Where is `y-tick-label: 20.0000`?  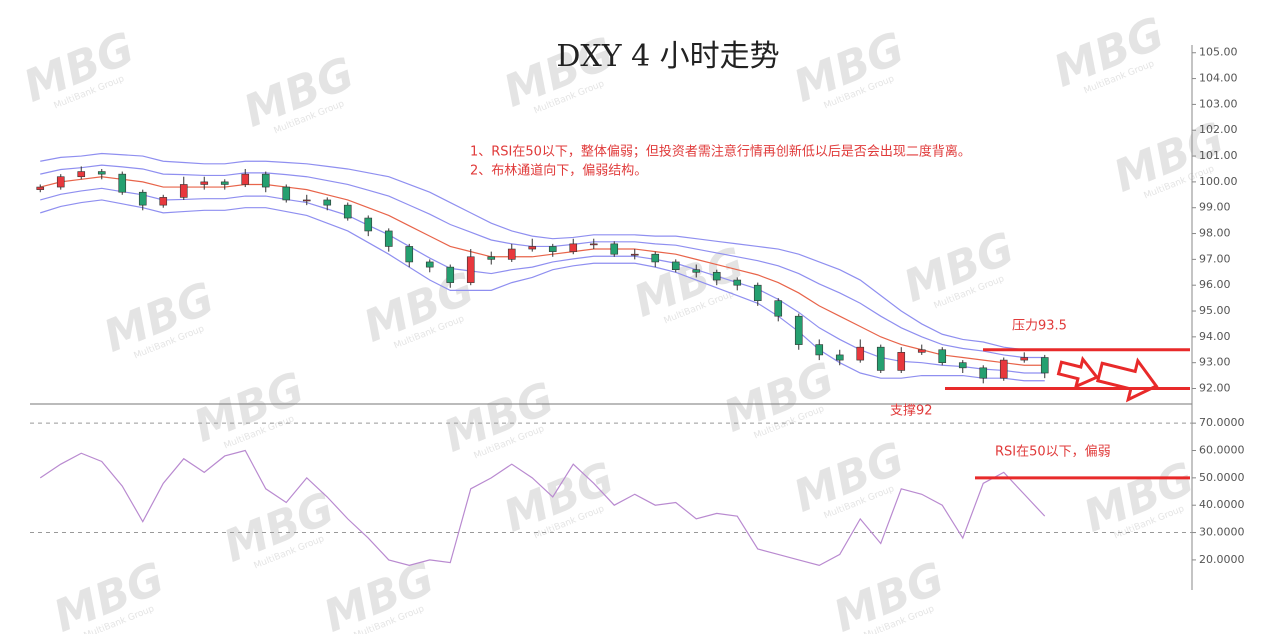 y-tick-label: 20.0000 is located at coordinates (1222, 559).